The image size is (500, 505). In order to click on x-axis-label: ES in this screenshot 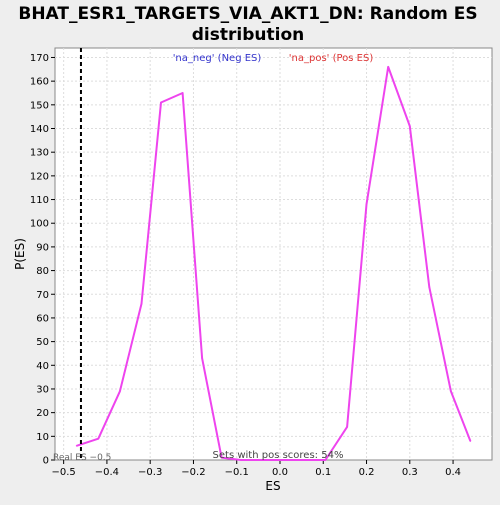, I will do `click(272, 486)`.